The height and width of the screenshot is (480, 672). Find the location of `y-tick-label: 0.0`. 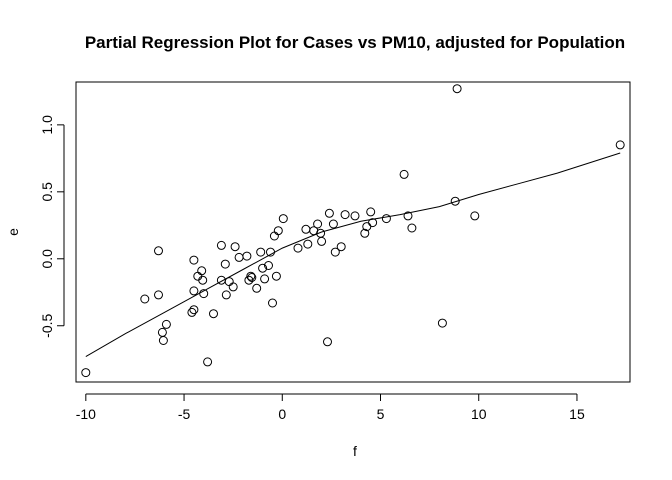

y-tick-label: 0.0 is located at coordinates (47, 259).